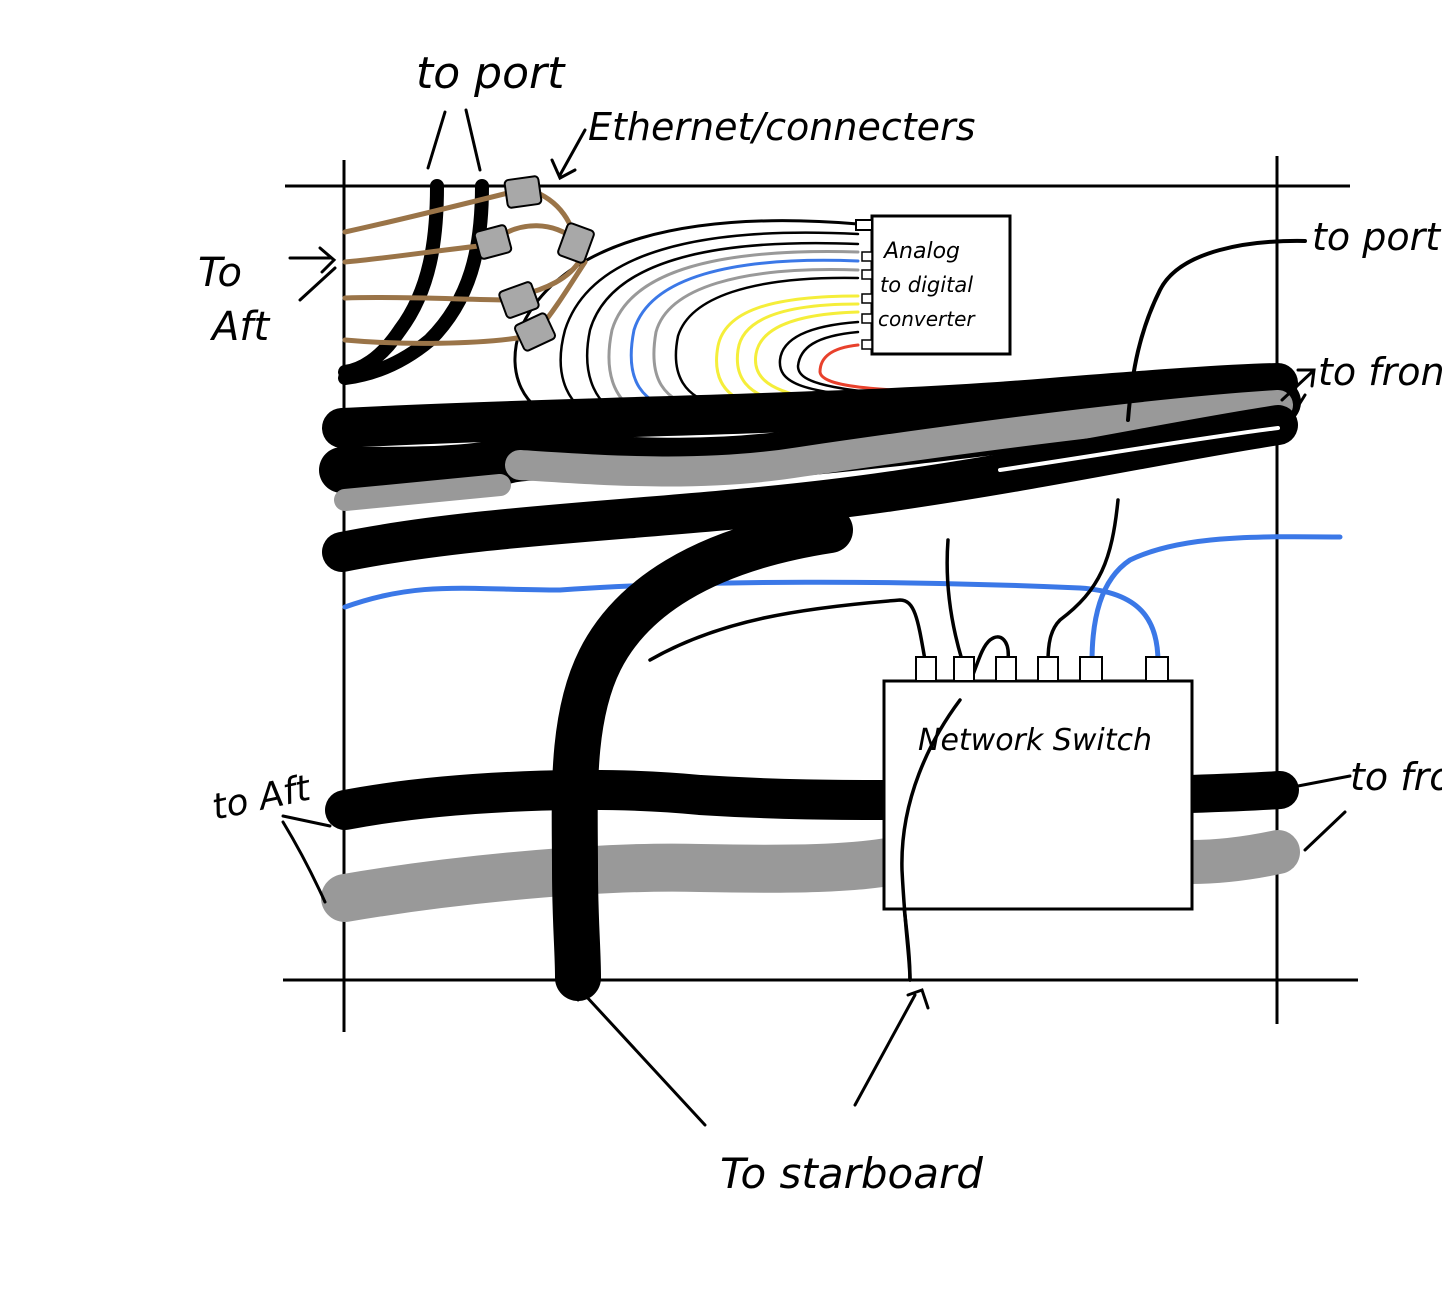  I want to click on label-to-aft-top-line-2: Aft, so click(239, 327).